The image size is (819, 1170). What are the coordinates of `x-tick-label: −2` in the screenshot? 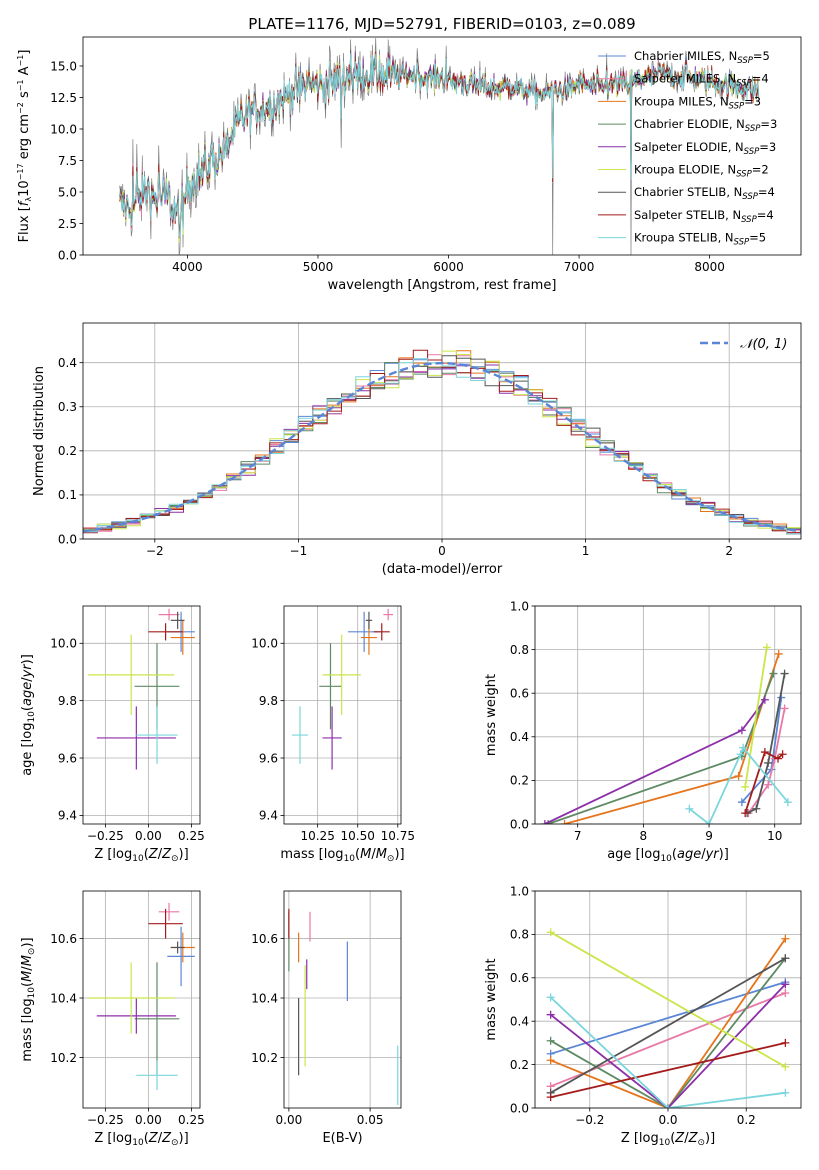 It's located at (155, 551).